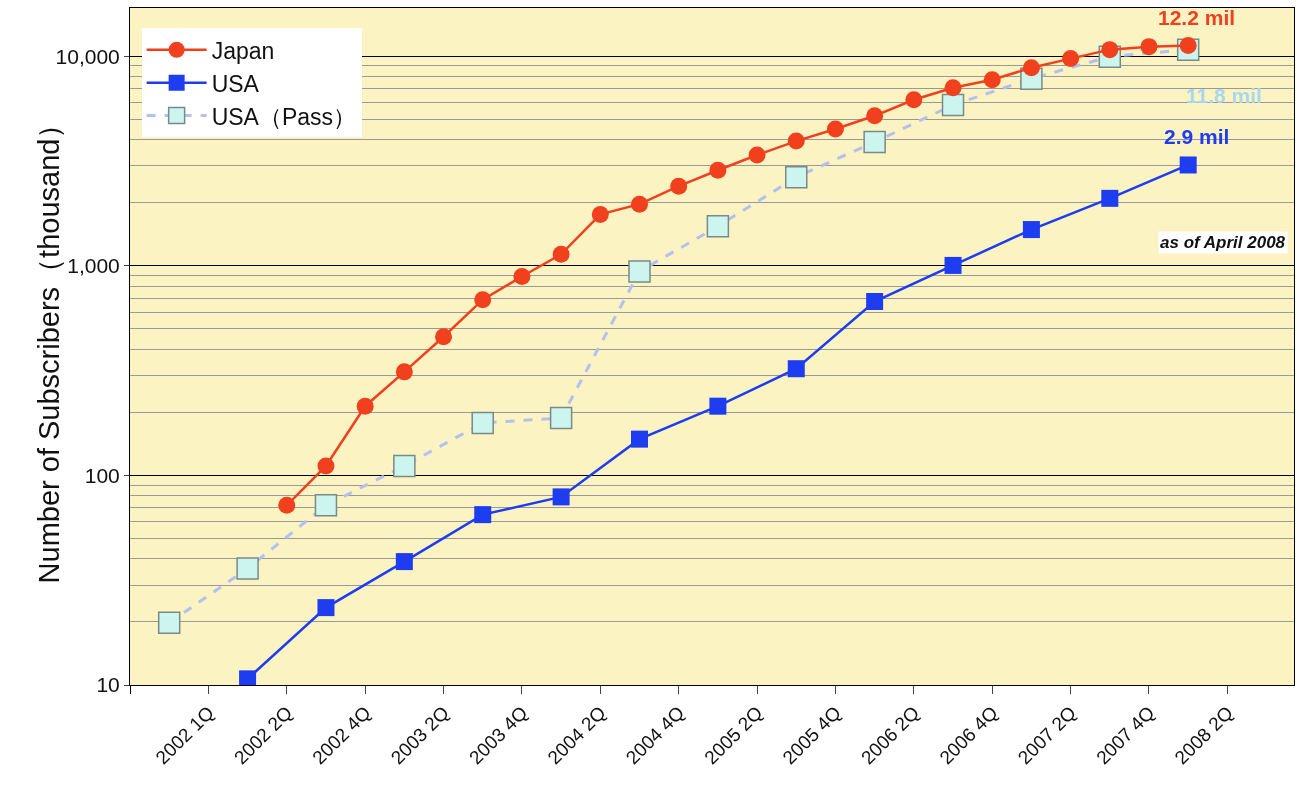  I want to click on y-tick-label: 10,000, so click(87, 56).